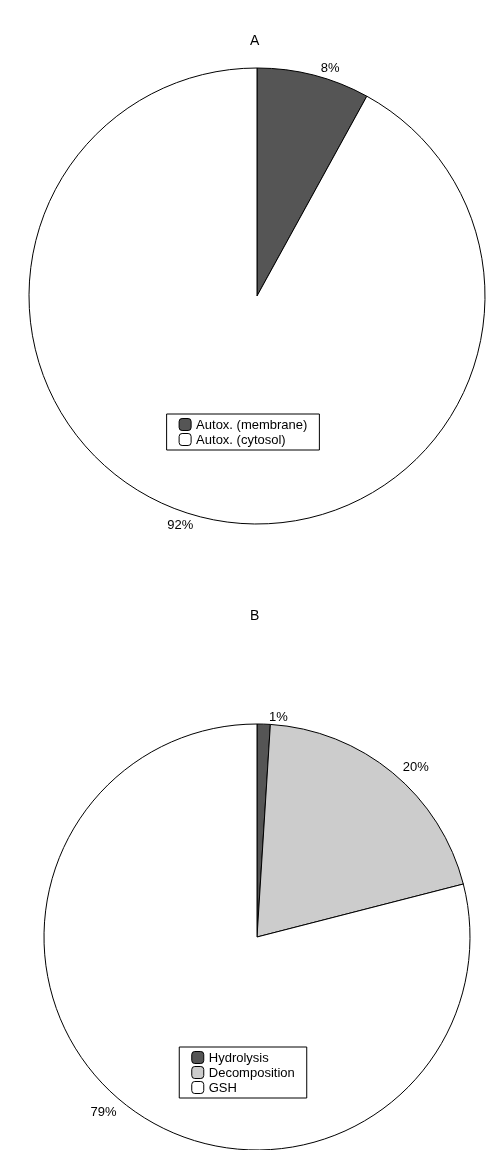  What do you see at coordinates (103, 1112) in the screenshot?
I see `data-label: 79%` at bounding box center [103, 1112].